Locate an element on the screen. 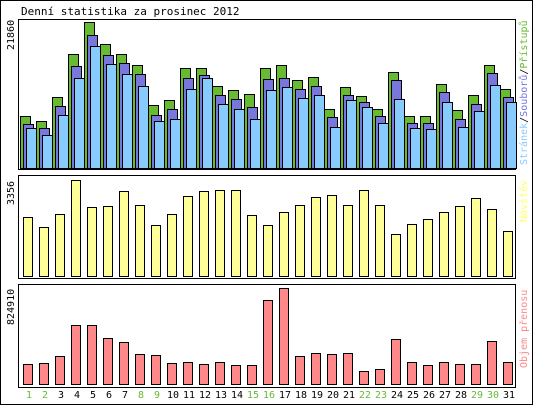 The width and height of the screenshot is (533, 405). x-tick-label-day-20: 20 is located at coordinates (333, 395).